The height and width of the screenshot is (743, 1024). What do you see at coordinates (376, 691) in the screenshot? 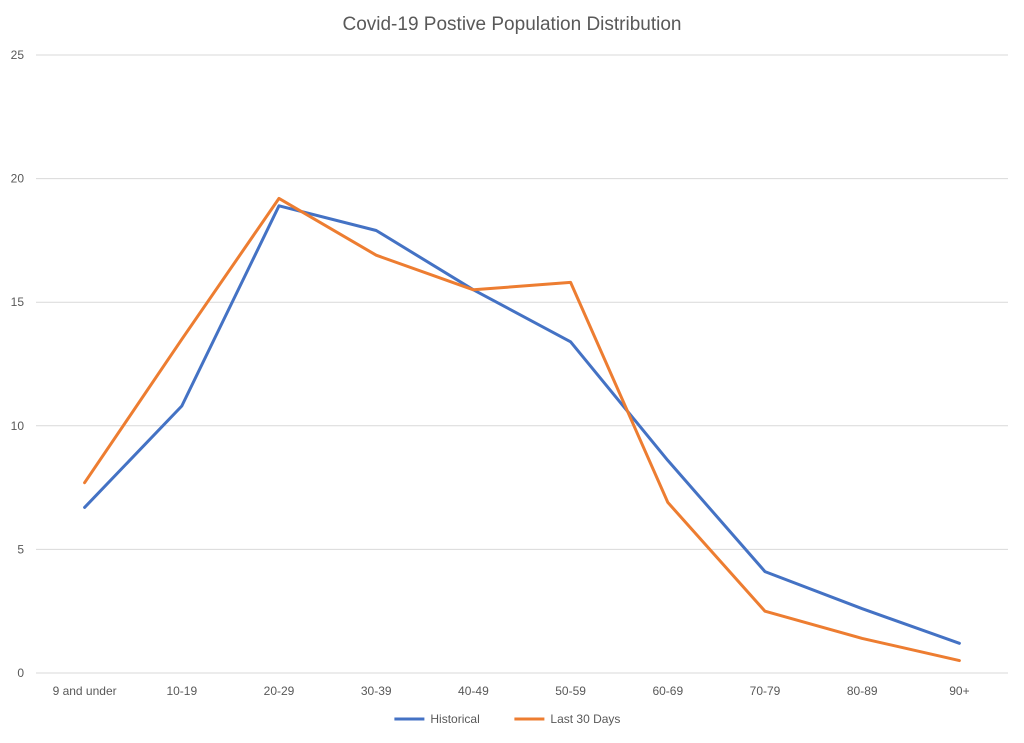
I see `x-tick-label: 30-39` at bounding box center [376, 691].